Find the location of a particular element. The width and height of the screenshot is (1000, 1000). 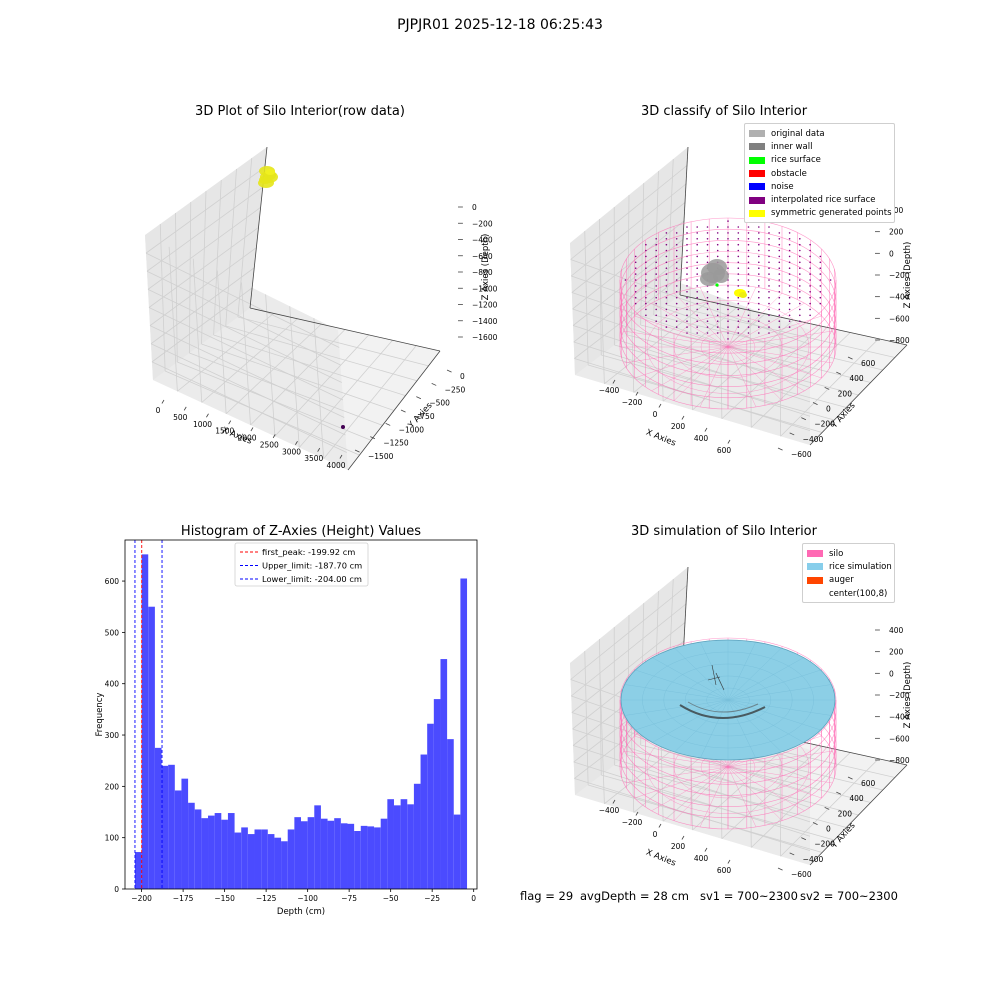

histogram-x-tick-label: −125 is located at coordinates (266, 898).